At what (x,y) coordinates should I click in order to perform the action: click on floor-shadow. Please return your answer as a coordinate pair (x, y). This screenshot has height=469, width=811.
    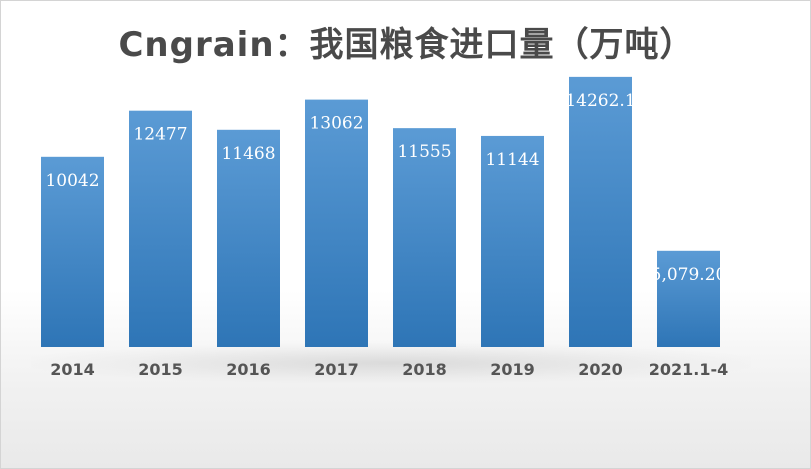
    Looking at the image, I should click on (391, 363).